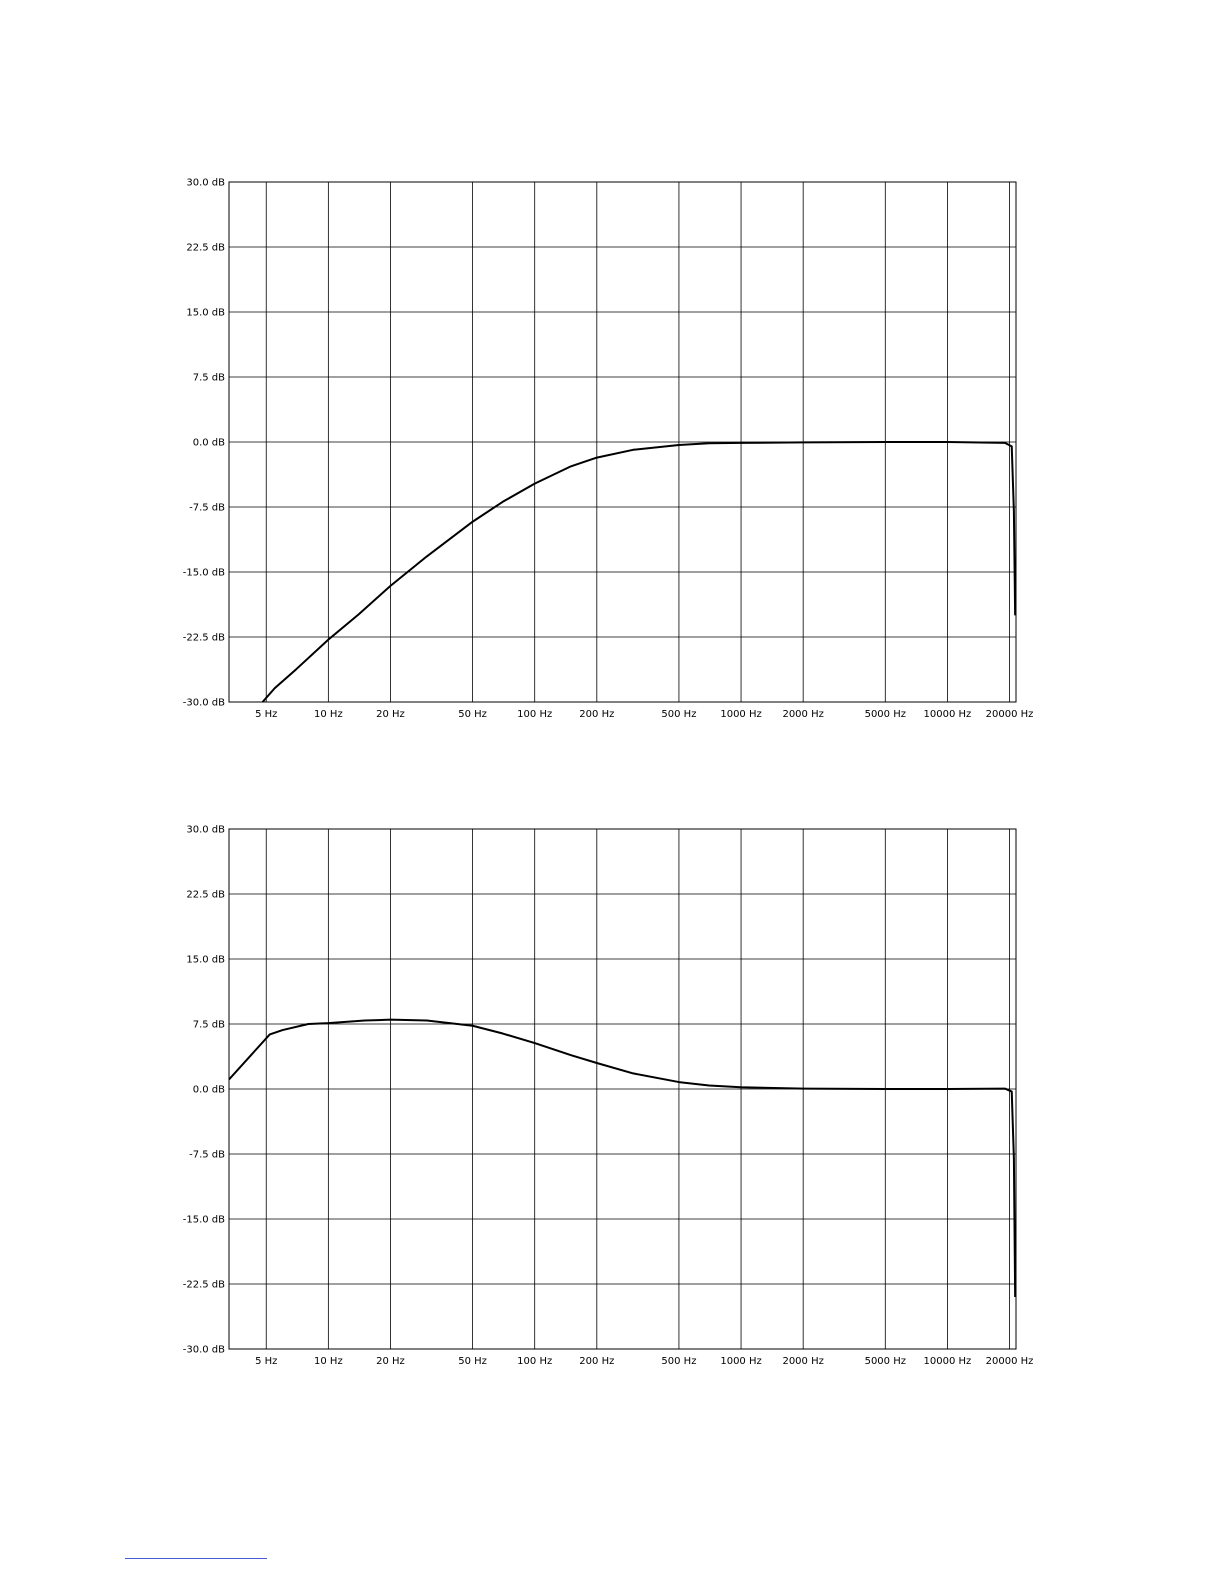 The height and width of the screenshot is (1584, 1224). I want to click on bottom-x-tick-label: 2000 Hz, so click(802, 1361).